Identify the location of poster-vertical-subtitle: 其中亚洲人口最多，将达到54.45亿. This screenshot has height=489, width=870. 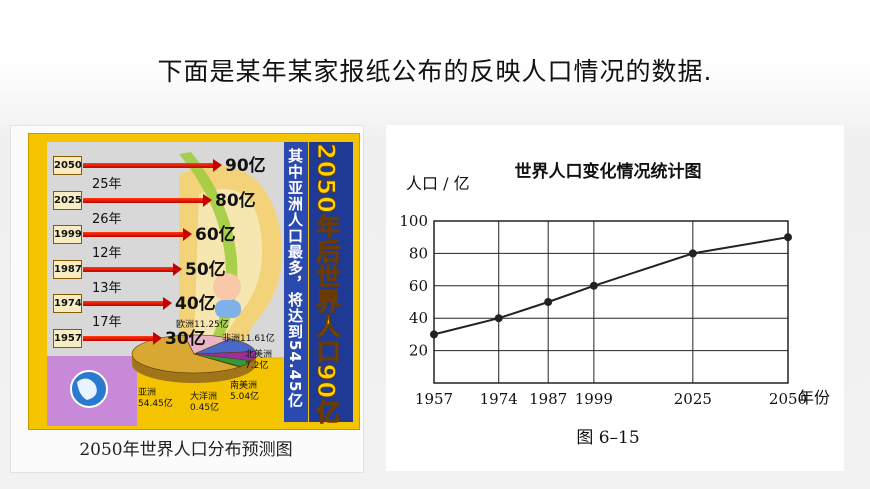
(295, 278).